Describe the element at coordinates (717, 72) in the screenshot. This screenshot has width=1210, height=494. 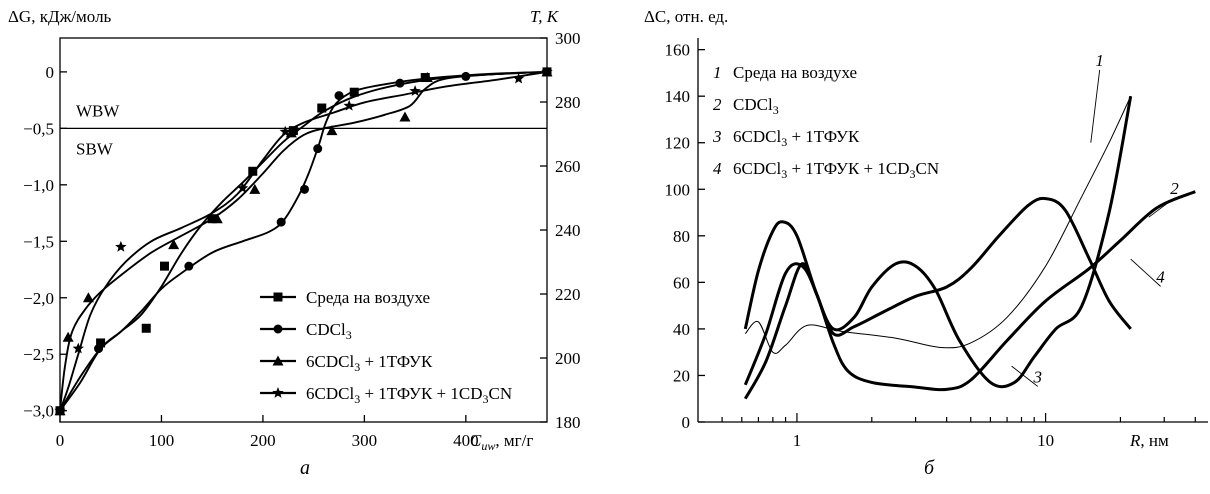
I see `panel-b-legend-number: 1` at that location.